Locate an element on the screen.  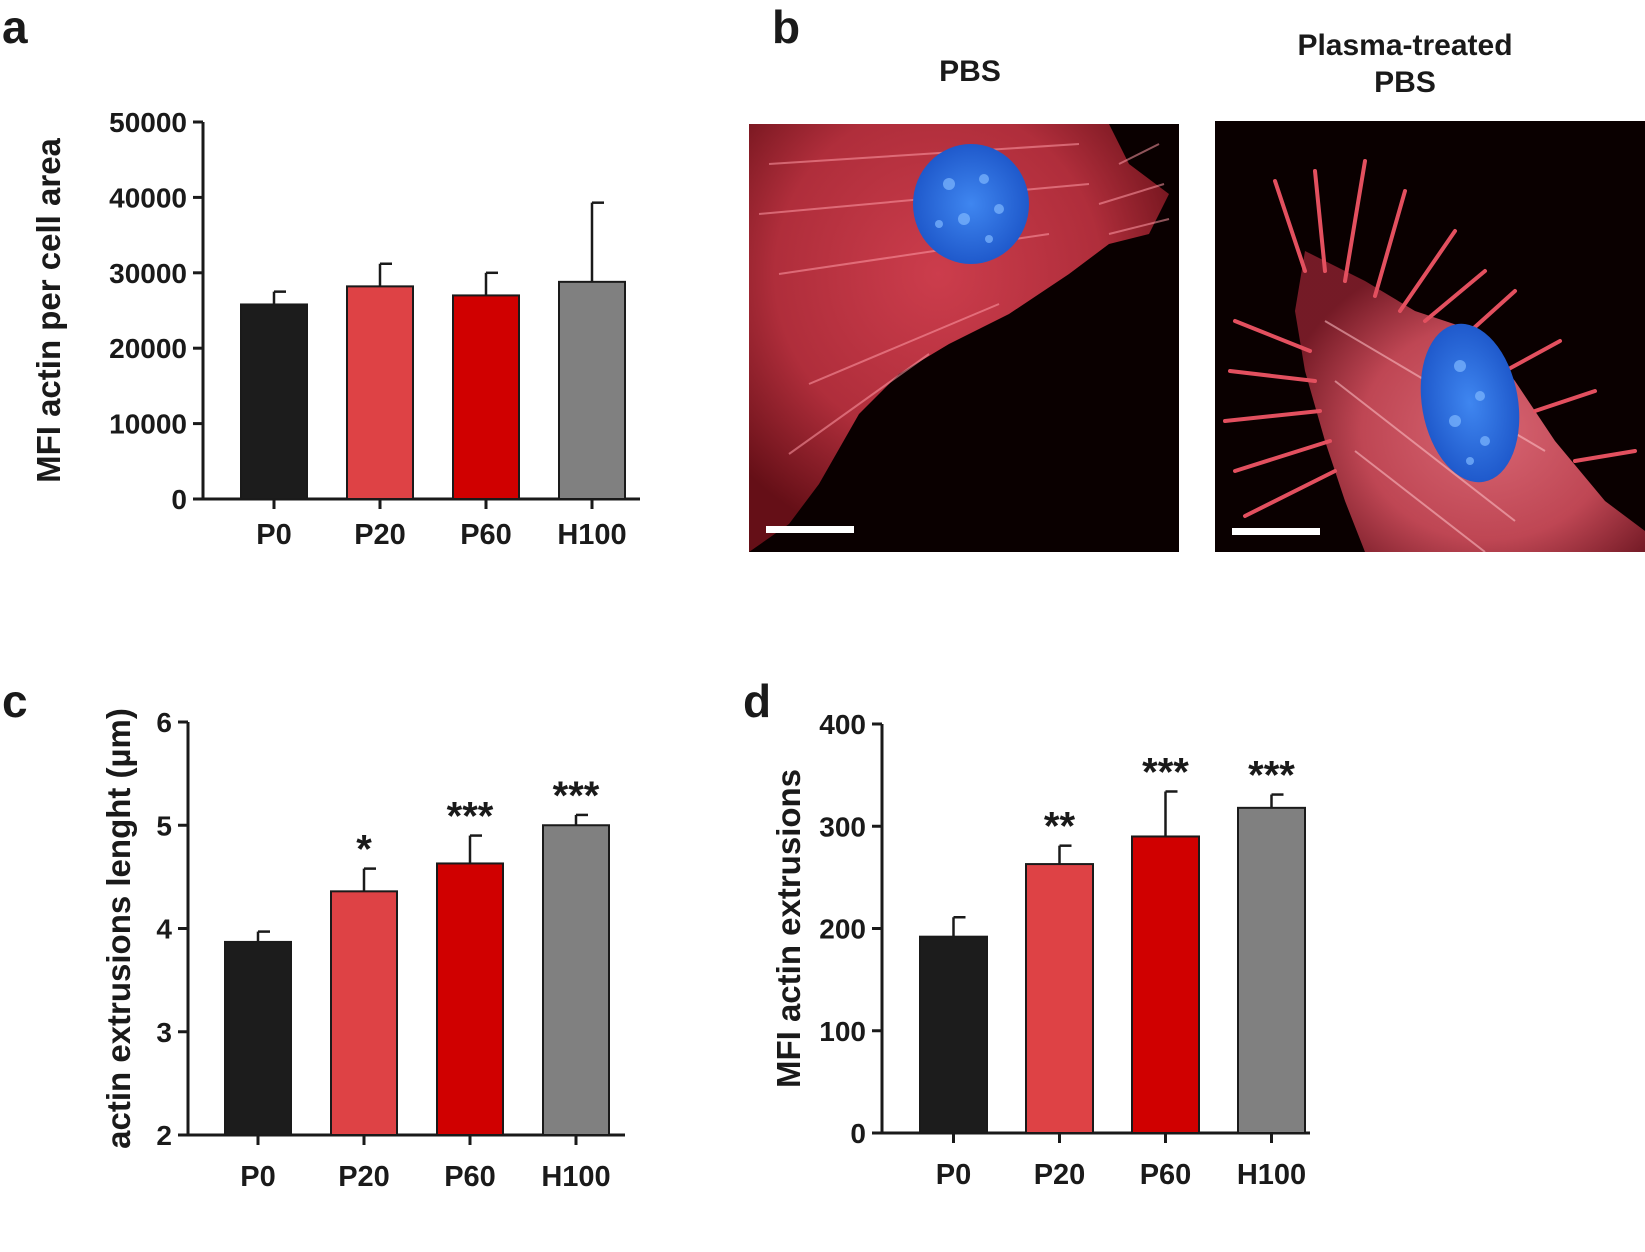
chart-d-category-H100: H100 is located at coordinates (1271, 1175).